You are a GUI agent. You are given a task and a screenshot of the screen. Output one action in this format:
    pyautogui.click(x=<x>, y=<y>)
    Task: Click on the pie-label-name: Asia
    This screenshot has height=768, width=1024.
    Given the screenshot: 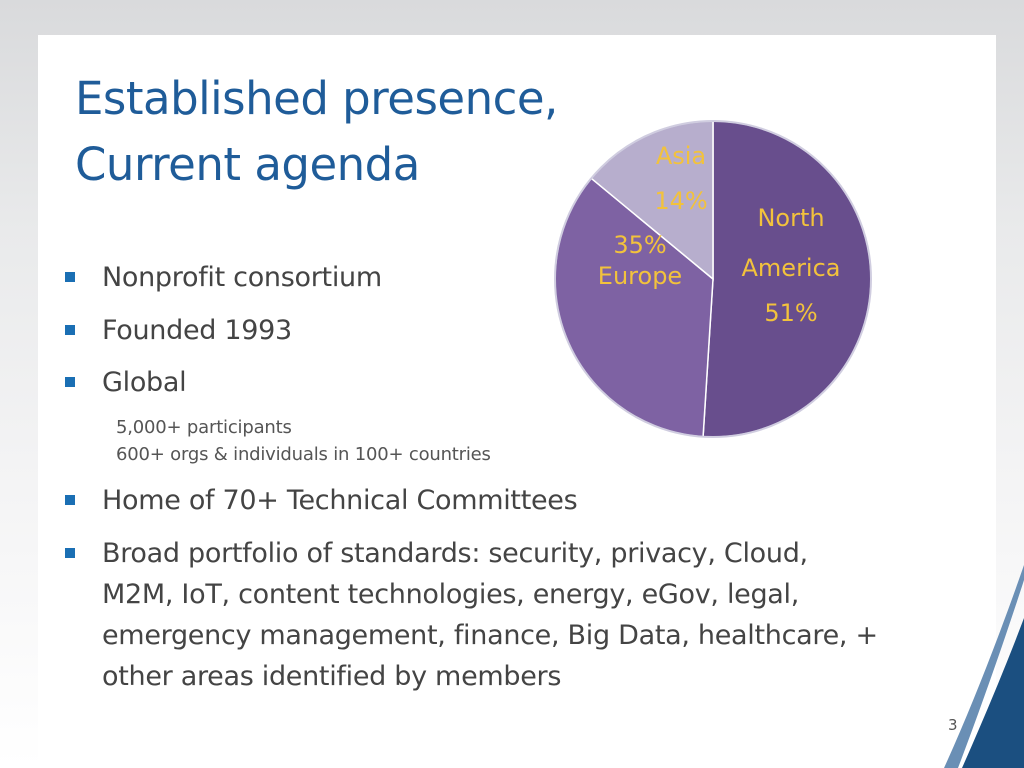 What is the action you would take?
    pyautogui.click(x=681, y=156)
    